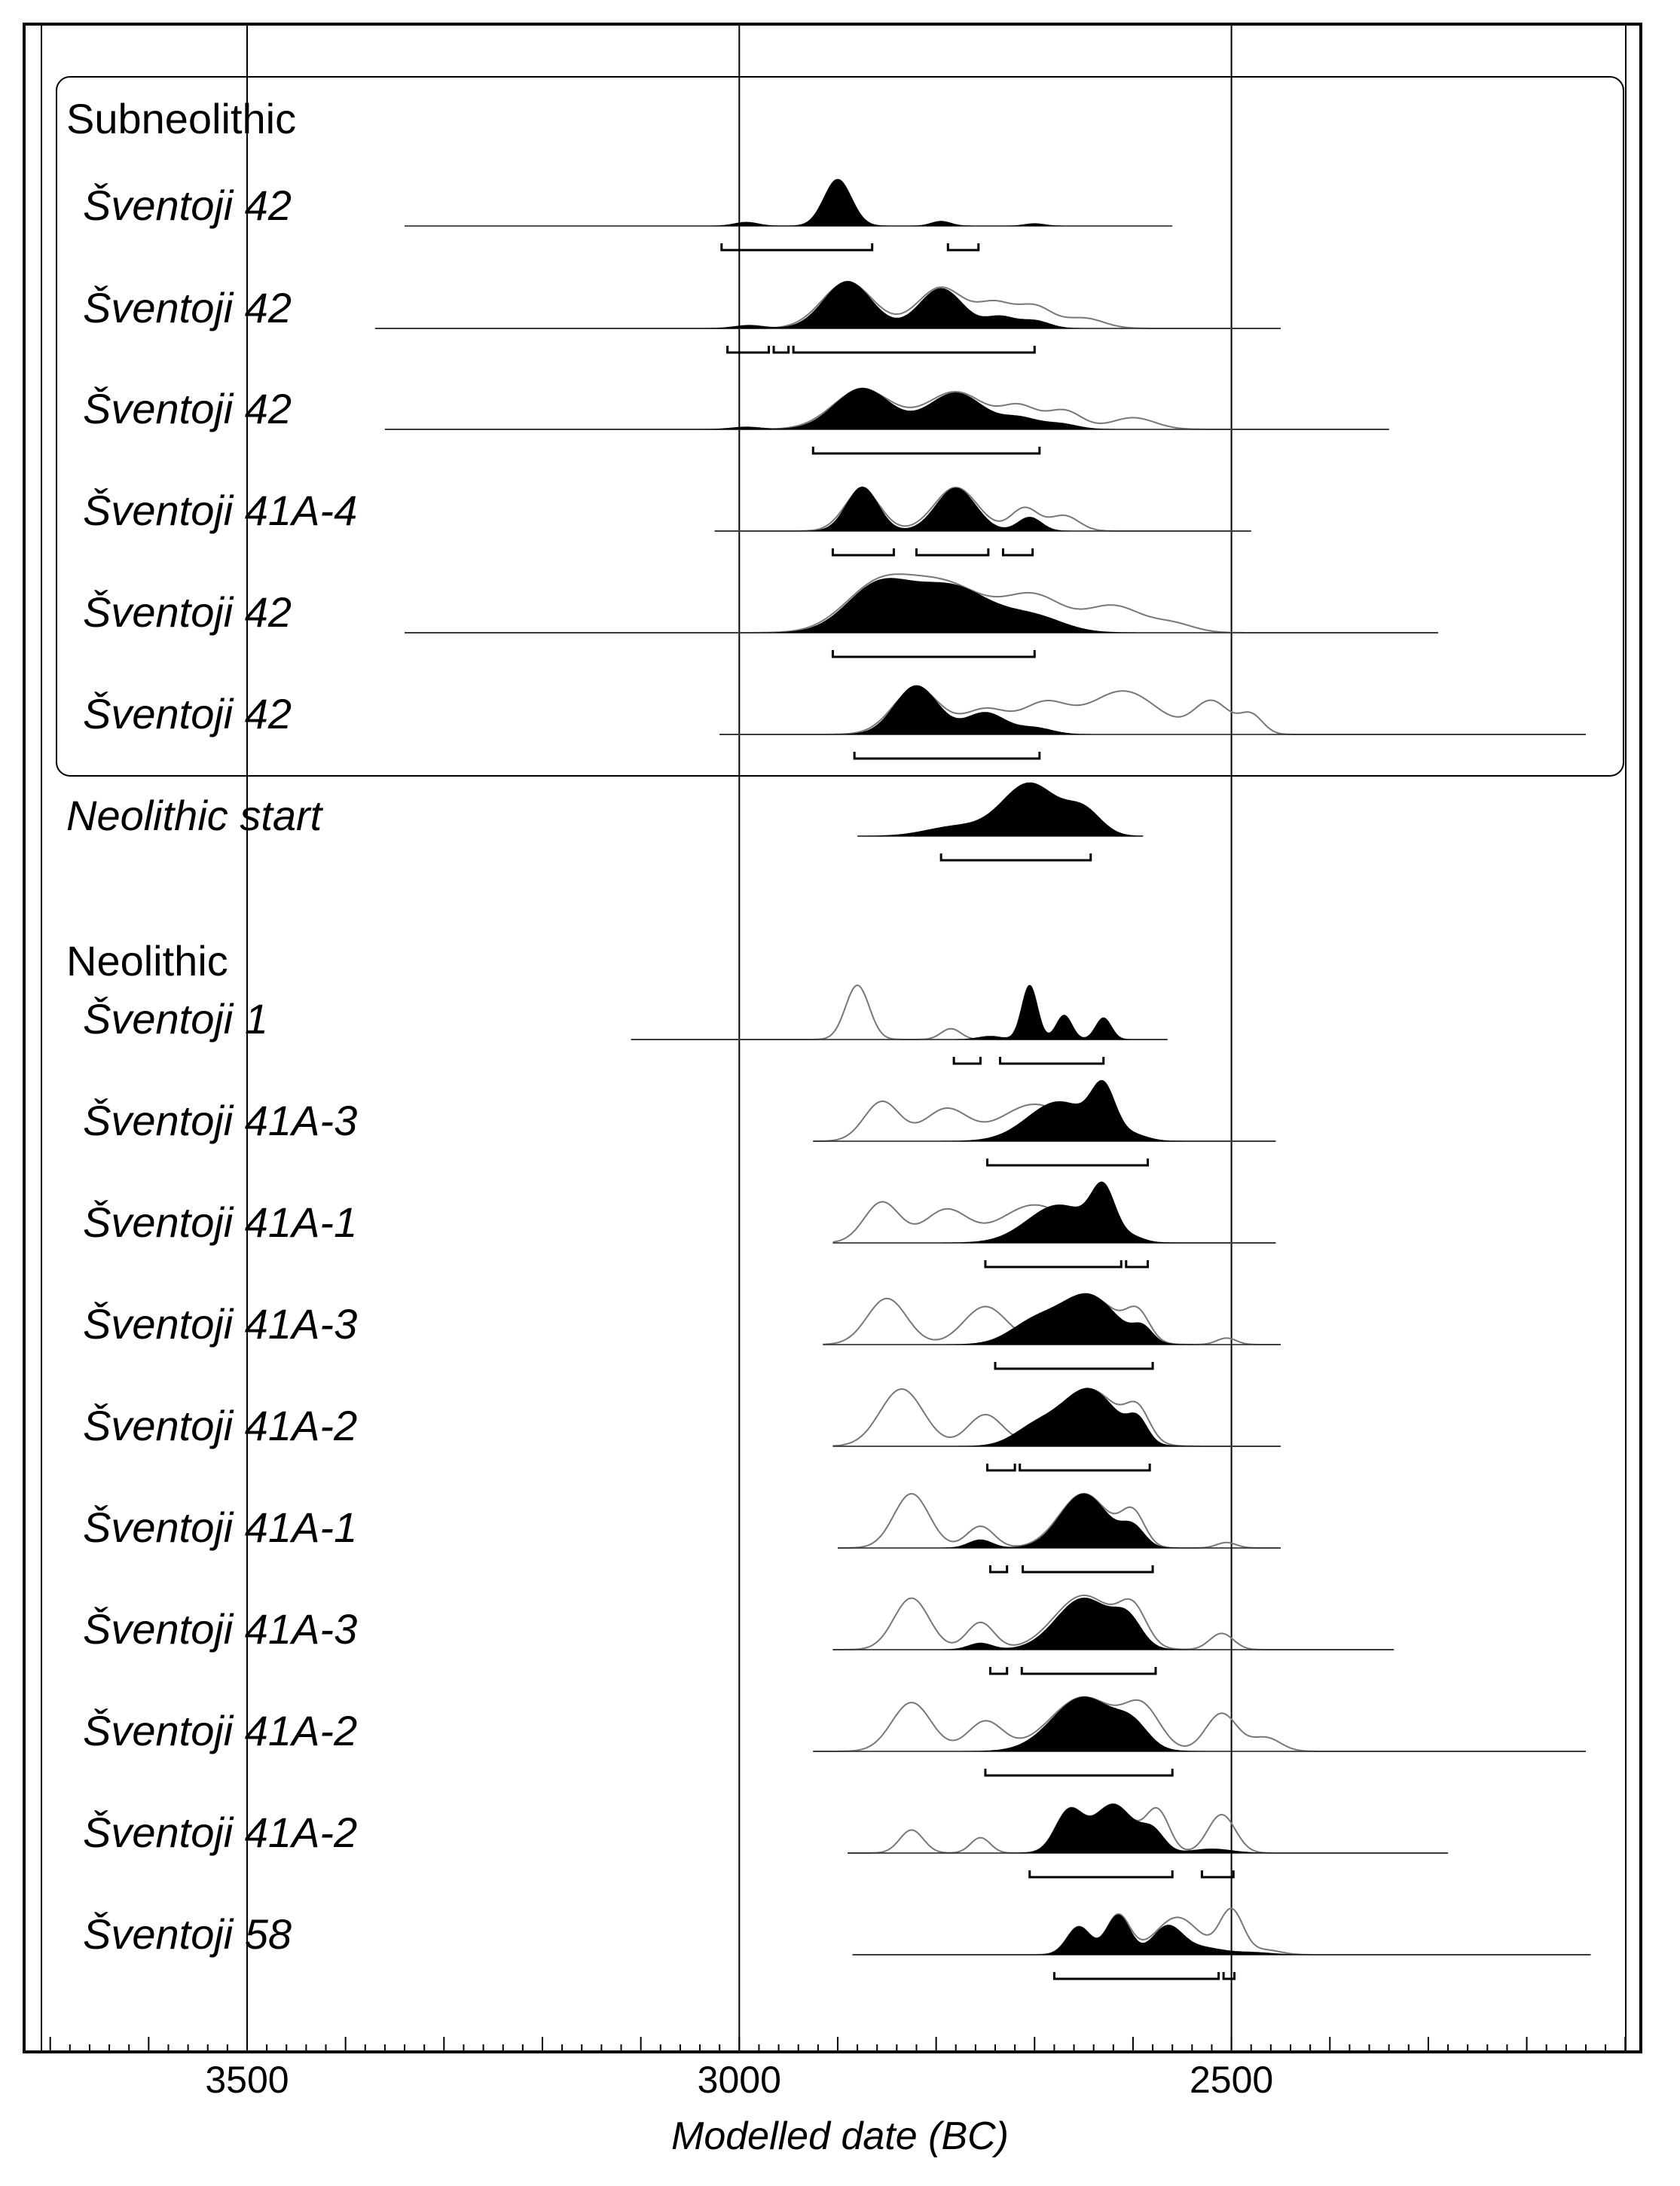 Image resolution: width=1680 pixels, height=2186 pixels. I want to click on row-5: Šventoji 42, so click(760, 615).